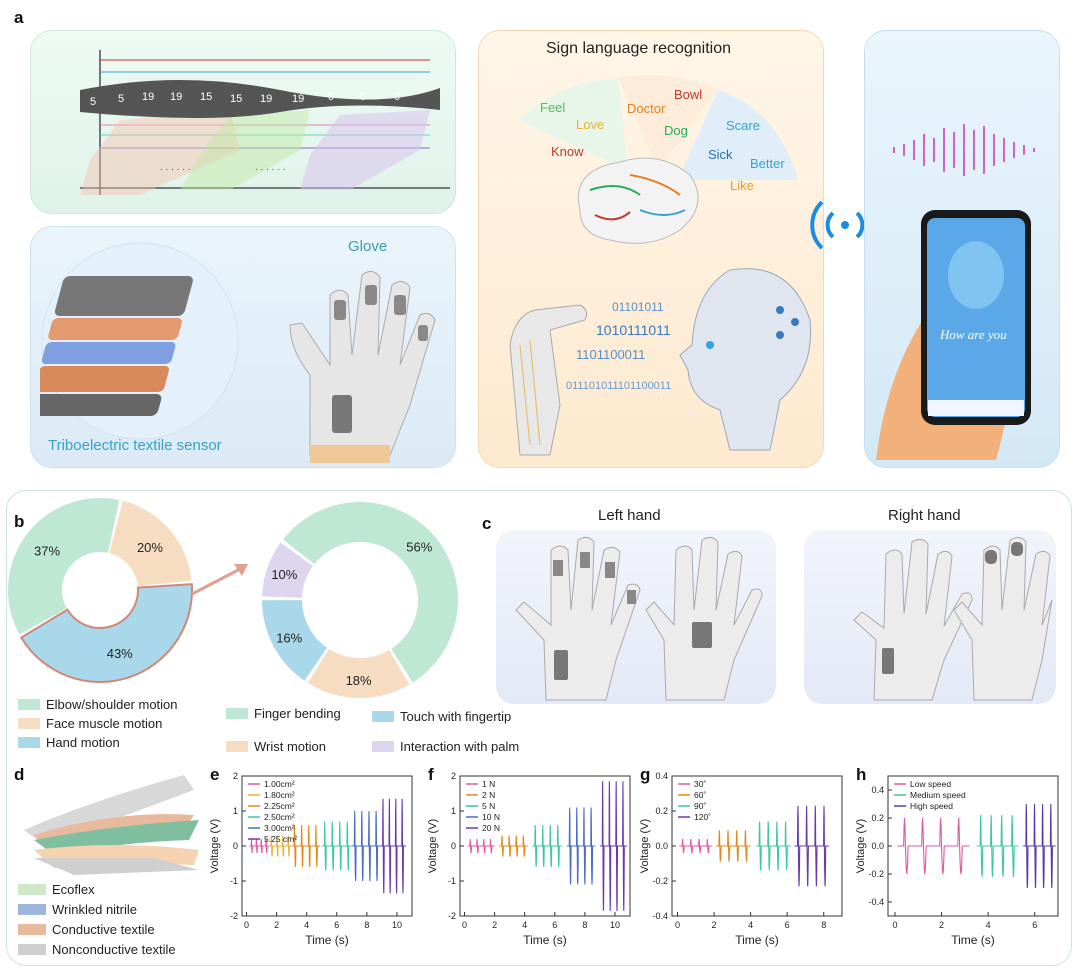 This screenshot has width=1080, height=970. Describe the element at coordinates (742, 185) in the screenshot. I see `word-like: Like` at that location.